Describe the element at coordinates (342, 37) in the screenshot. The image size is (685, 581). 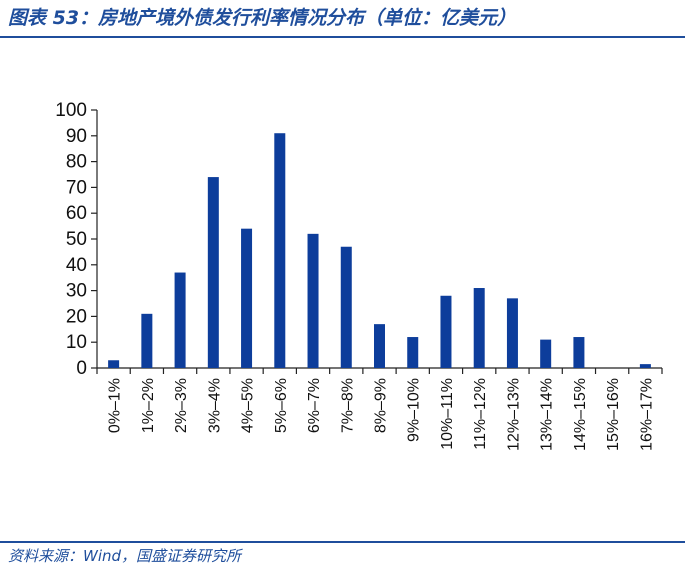
I see `title-divider` at that location.